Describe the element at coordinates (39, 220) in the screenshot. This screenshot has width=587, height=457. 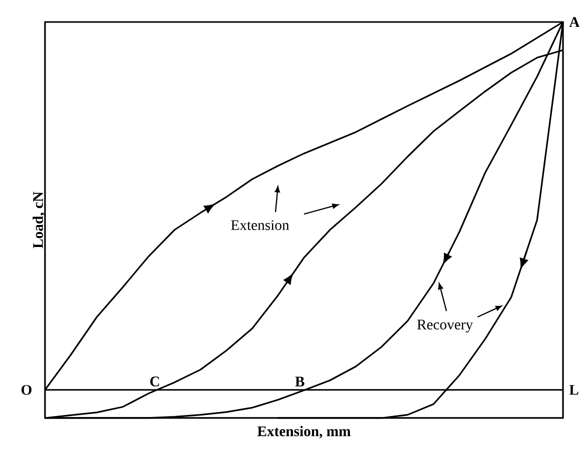
I see `y-axis-title: Load, cN` at that location.